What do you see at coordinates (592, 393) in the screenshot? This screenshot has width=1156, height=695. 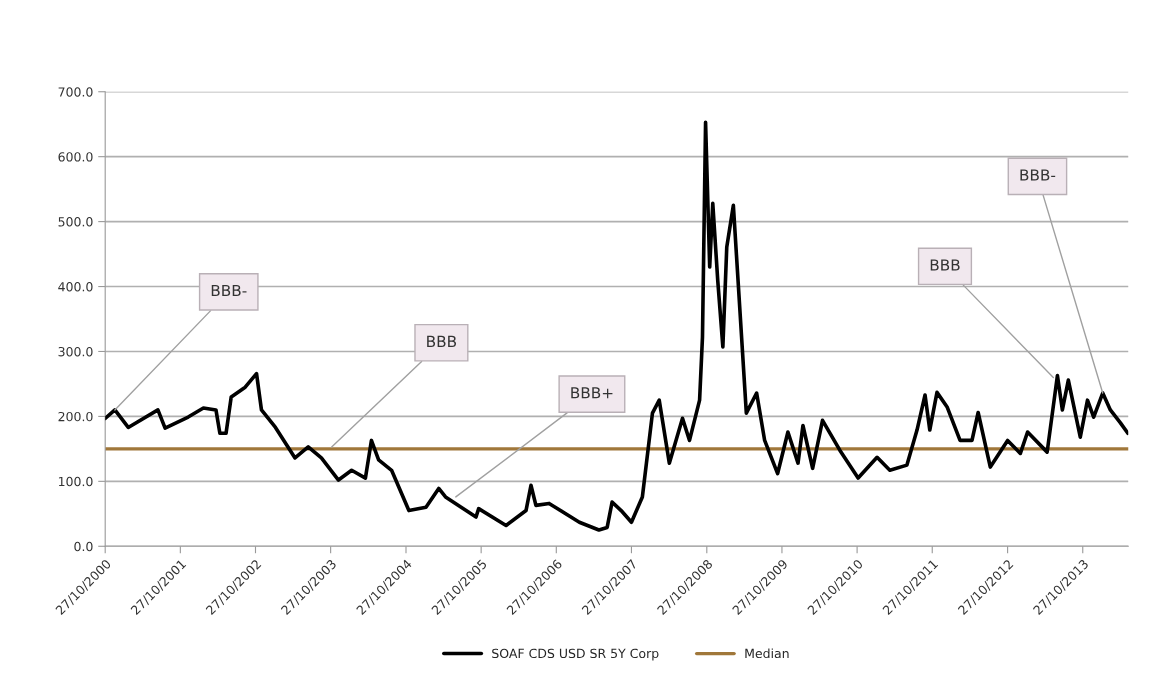 I see `annotation: BBB+` at bounding box center [592, 393].